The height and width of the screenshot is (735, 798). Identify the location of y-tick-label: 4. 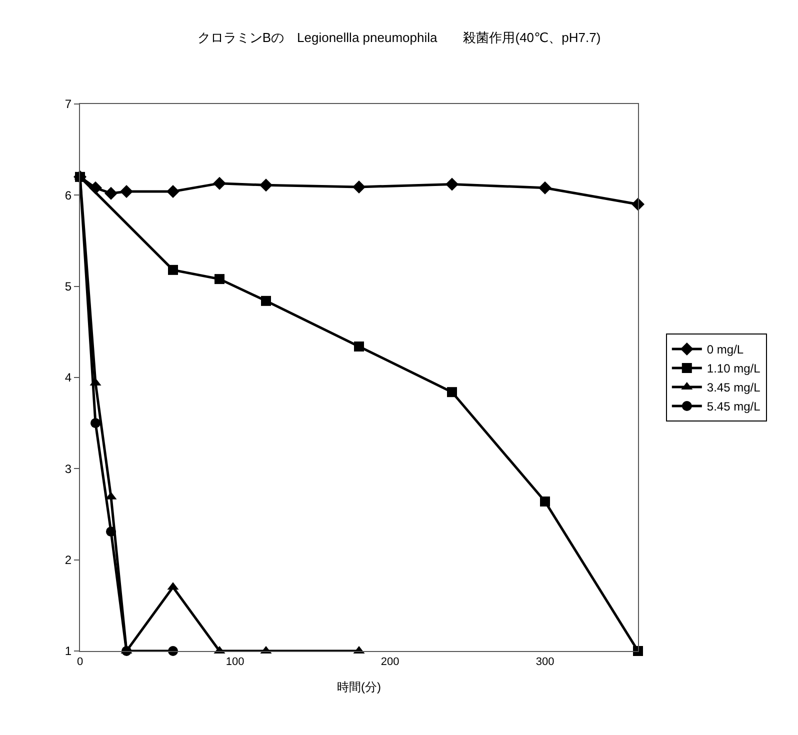
(68, 377).